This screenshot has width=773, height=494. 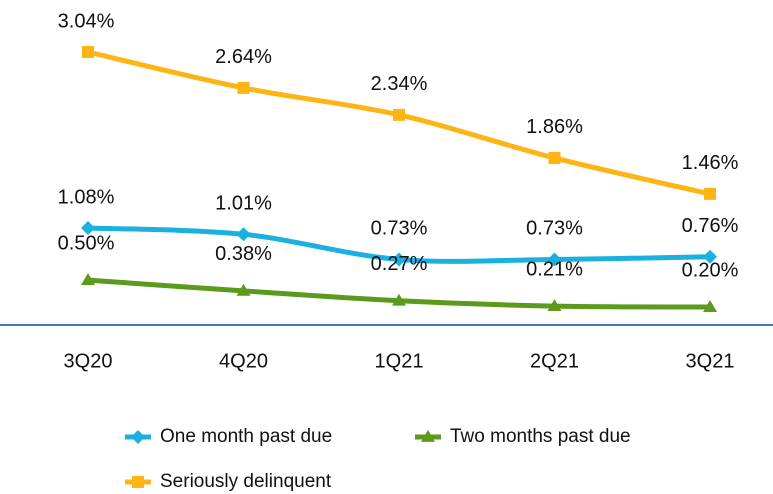 What do you see at coordinates (86, 21) in the screenshot?
I see `data-label: 3.04%` at bounding box center [86, 21].